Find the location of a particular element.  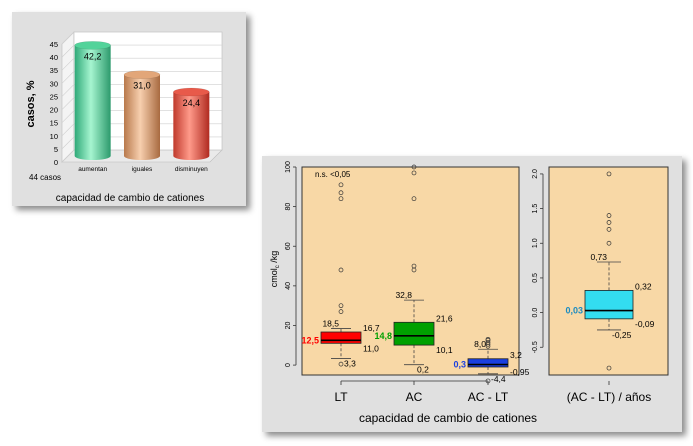

box-median-label: 12,5 is located at coordinates (310, 340).